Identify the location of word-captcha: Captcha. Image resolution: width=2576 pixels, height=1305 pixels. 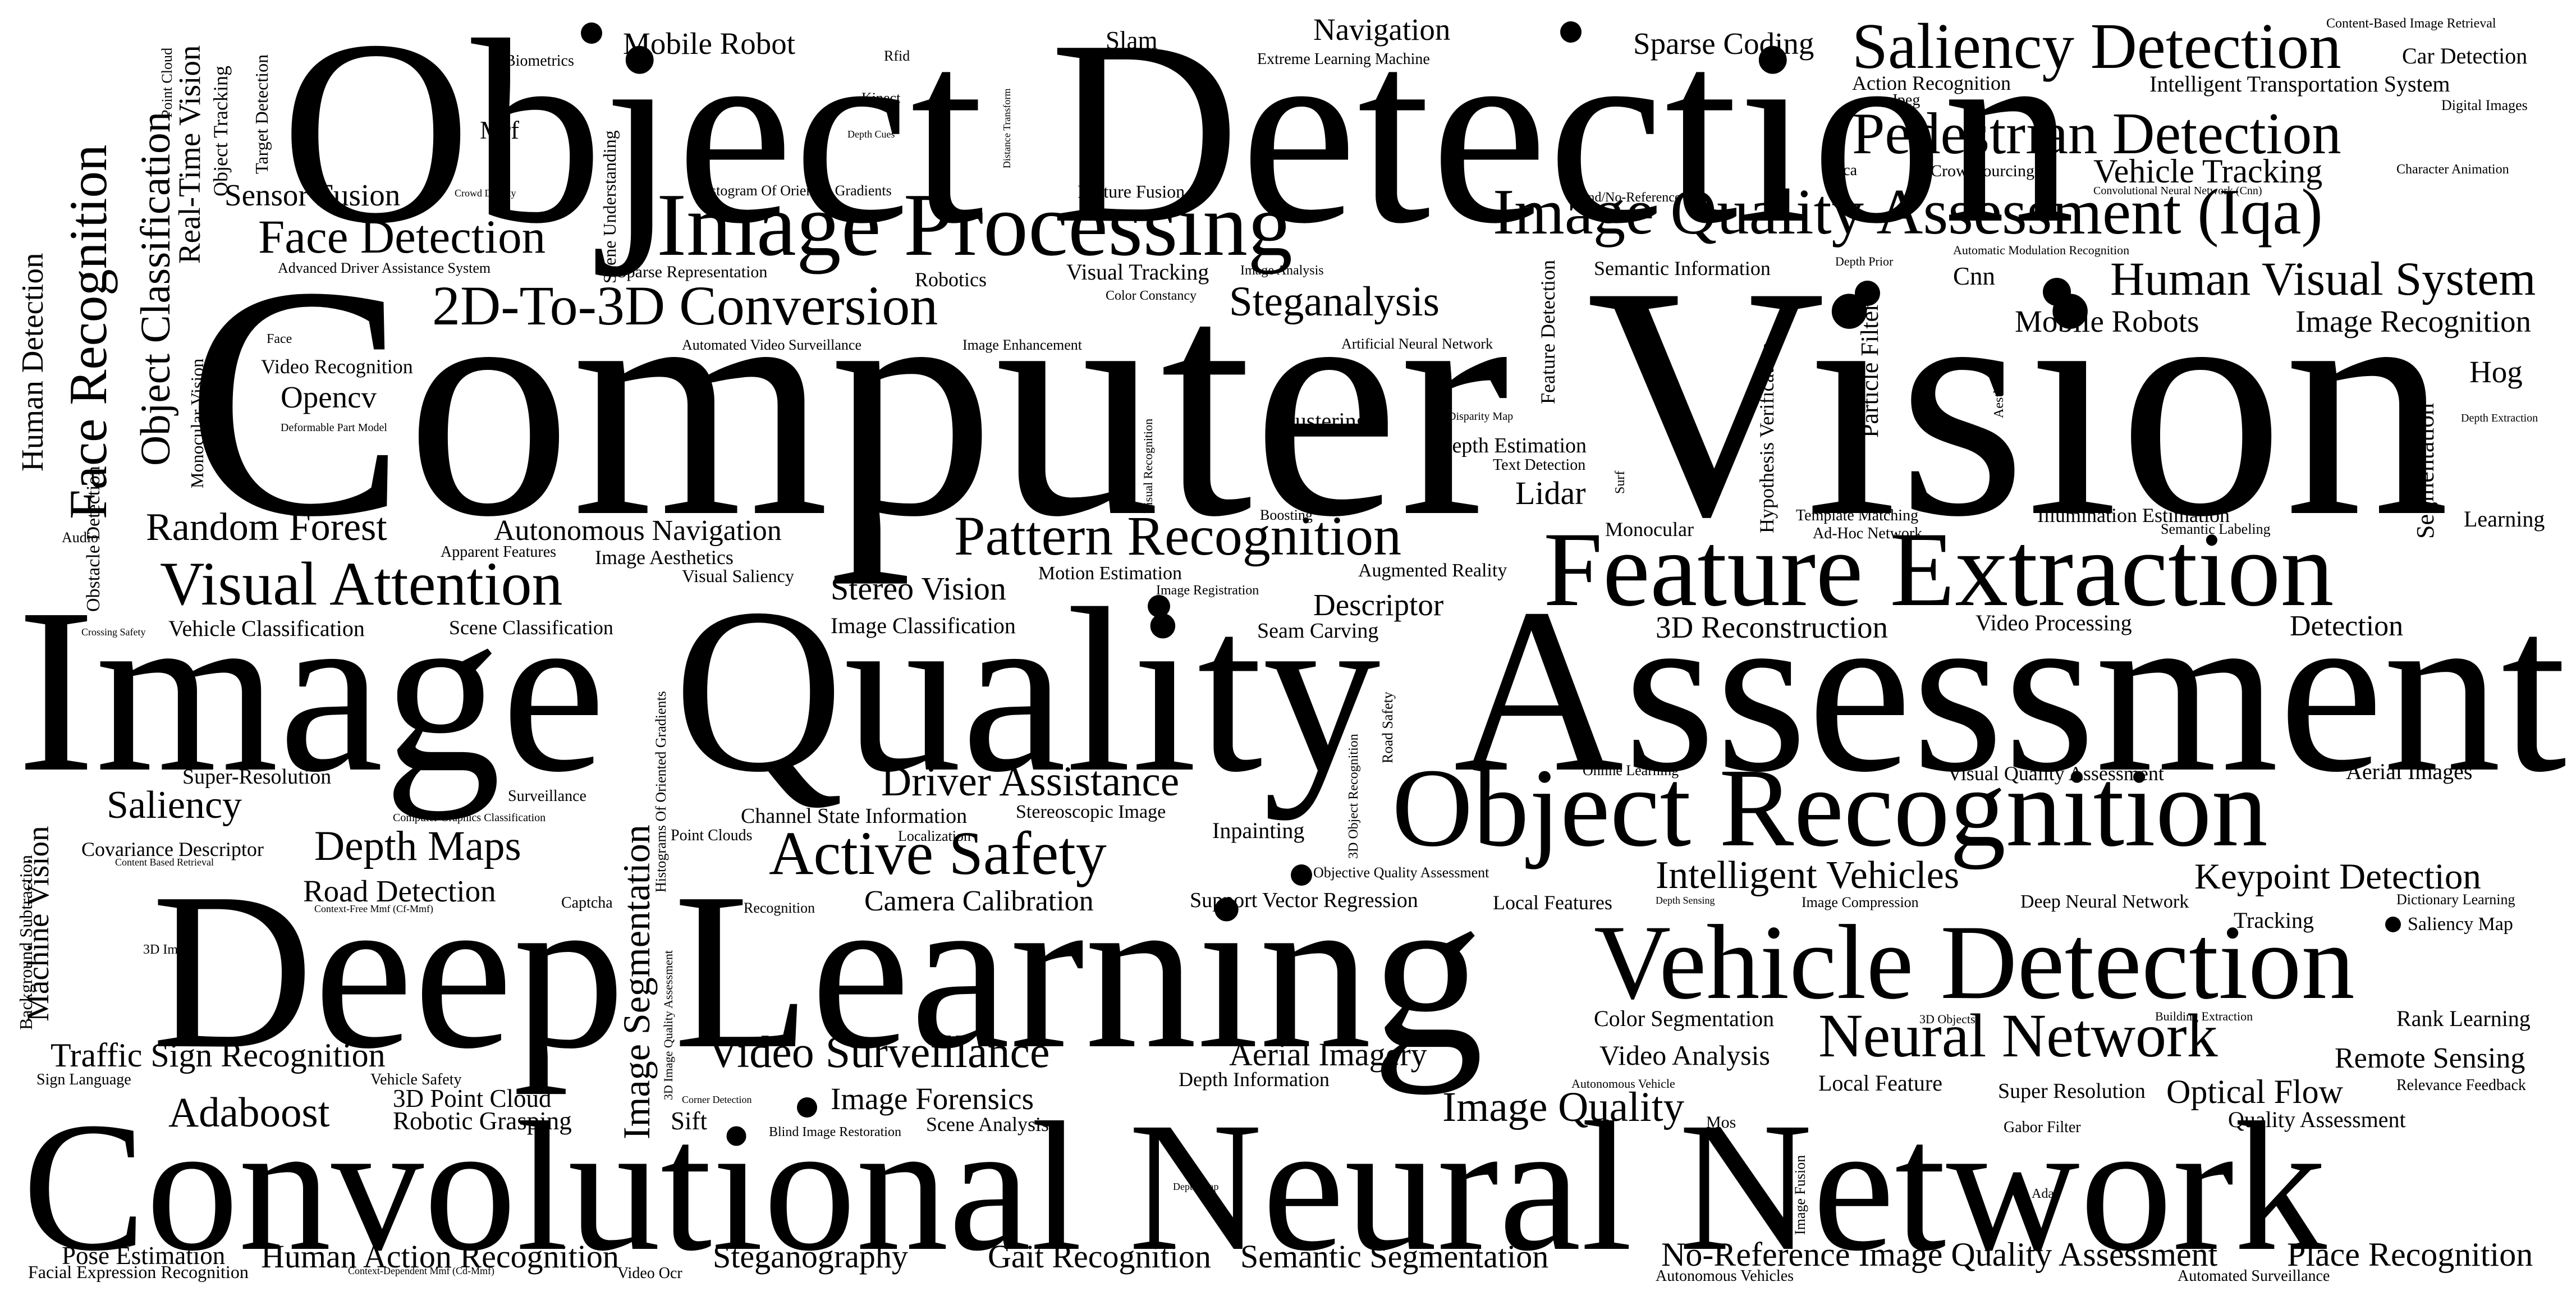
(587, 903).